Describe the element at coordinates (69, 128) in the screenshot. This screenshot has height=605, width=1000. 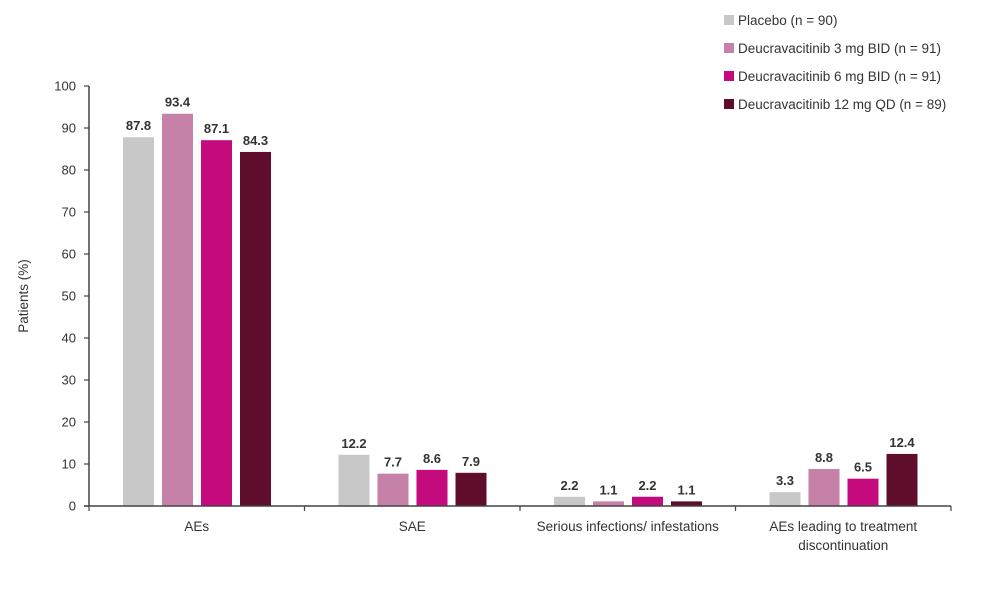
I see `y-tick-label: 90` at that location.